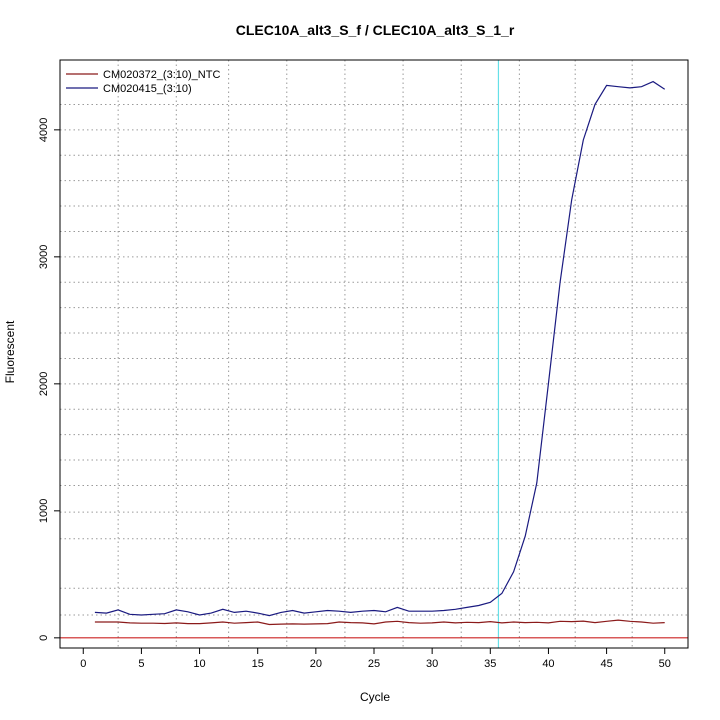 The width and height of the screenshot is (720, 720). I want to click on x-tick-label: 0, so click(83, 664).